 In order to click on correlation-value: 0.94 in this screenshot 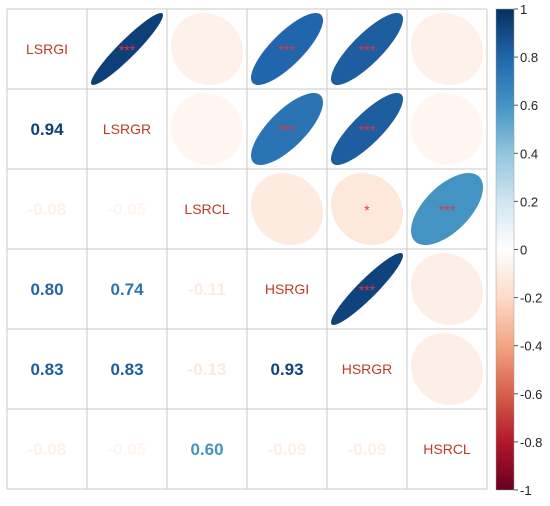, I will do `click(47, 129)`.